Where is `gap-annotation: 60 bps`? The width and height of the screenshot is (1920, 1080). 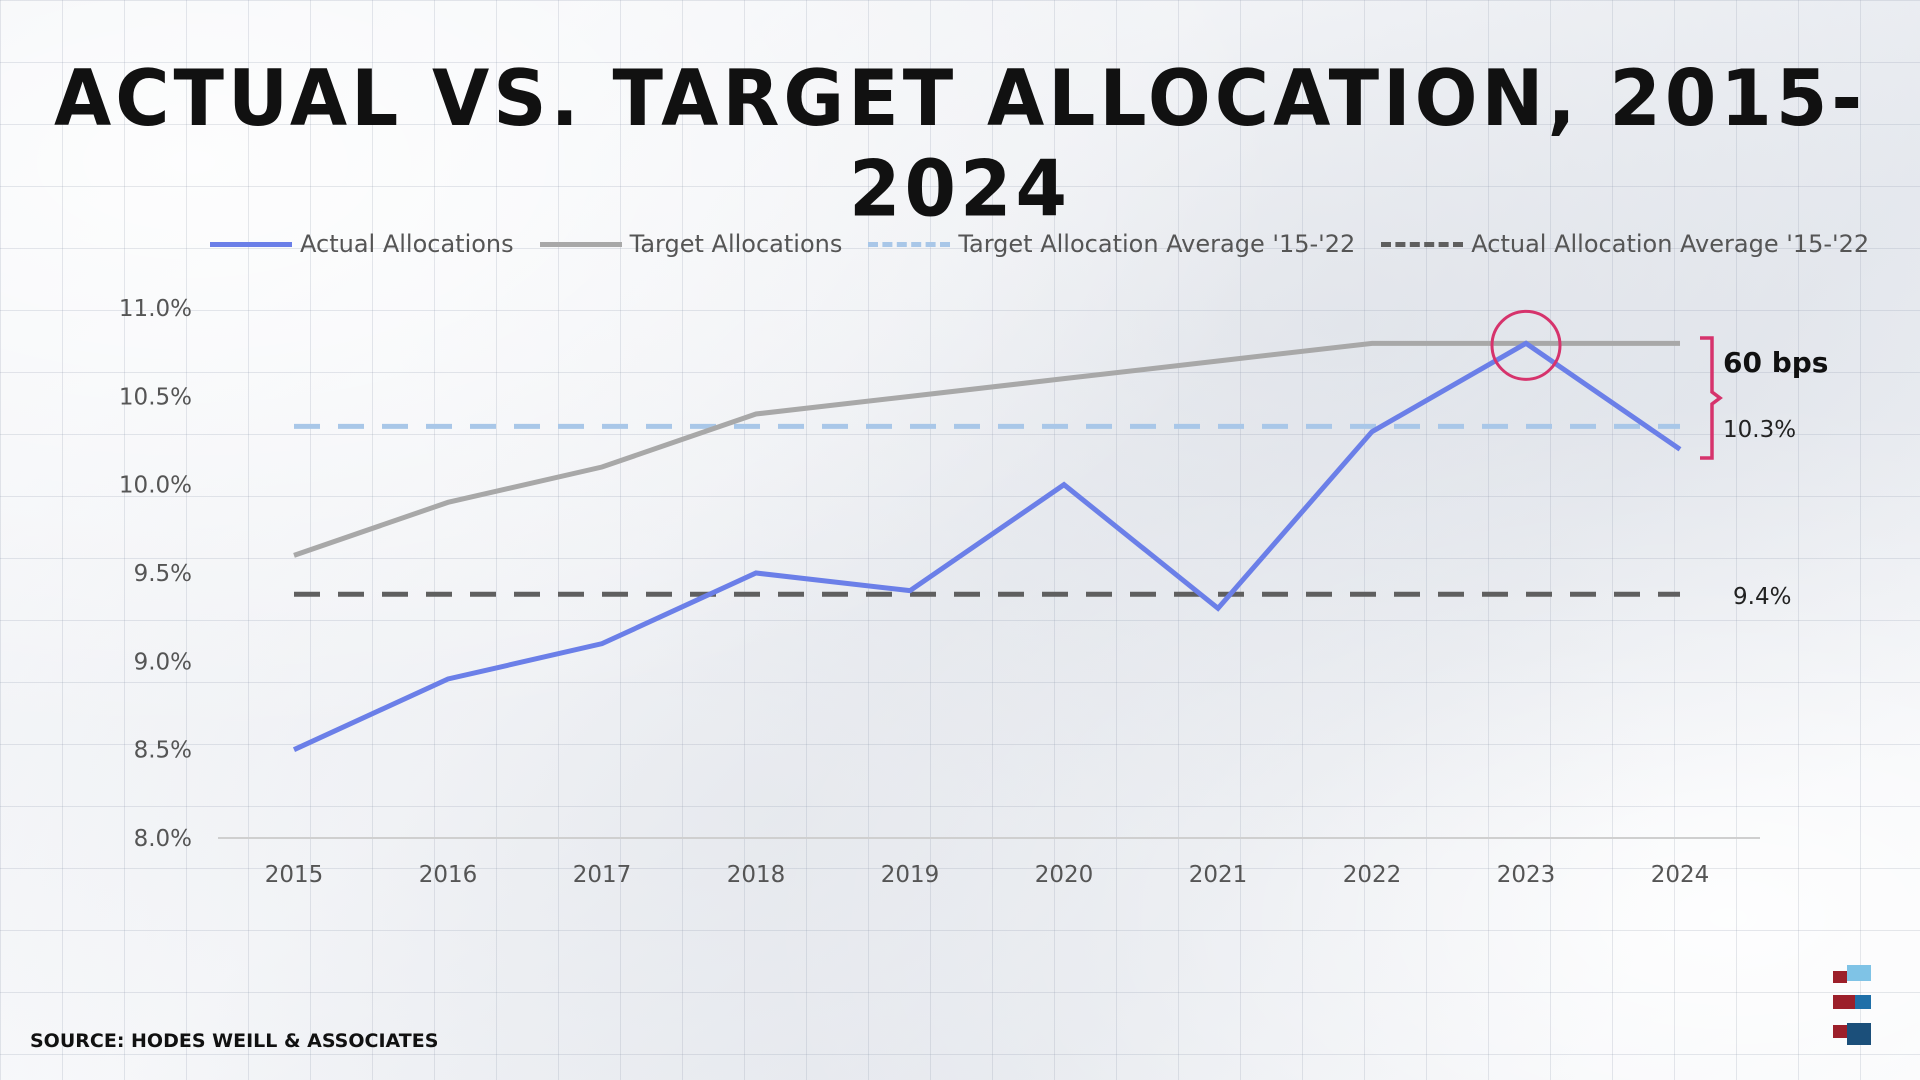 gap-annotation: 60 bps is located at coordinates (1775, 362).